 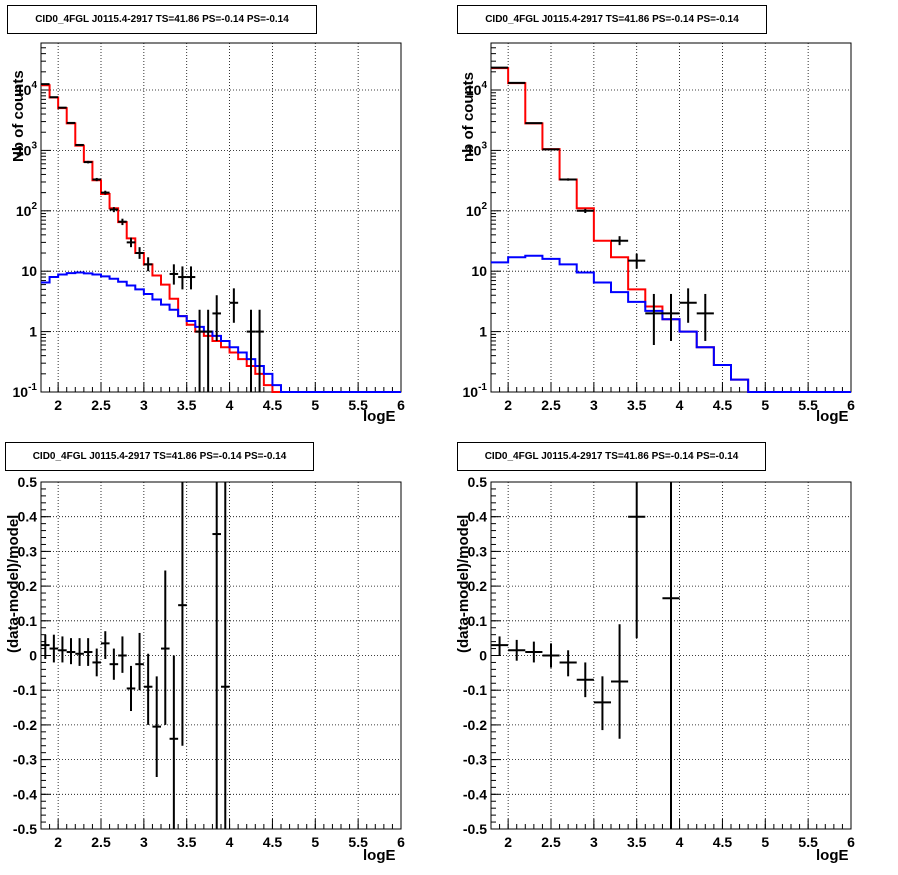 I want to click on y-tick-label: -0.2, so click(x=475, y=725).